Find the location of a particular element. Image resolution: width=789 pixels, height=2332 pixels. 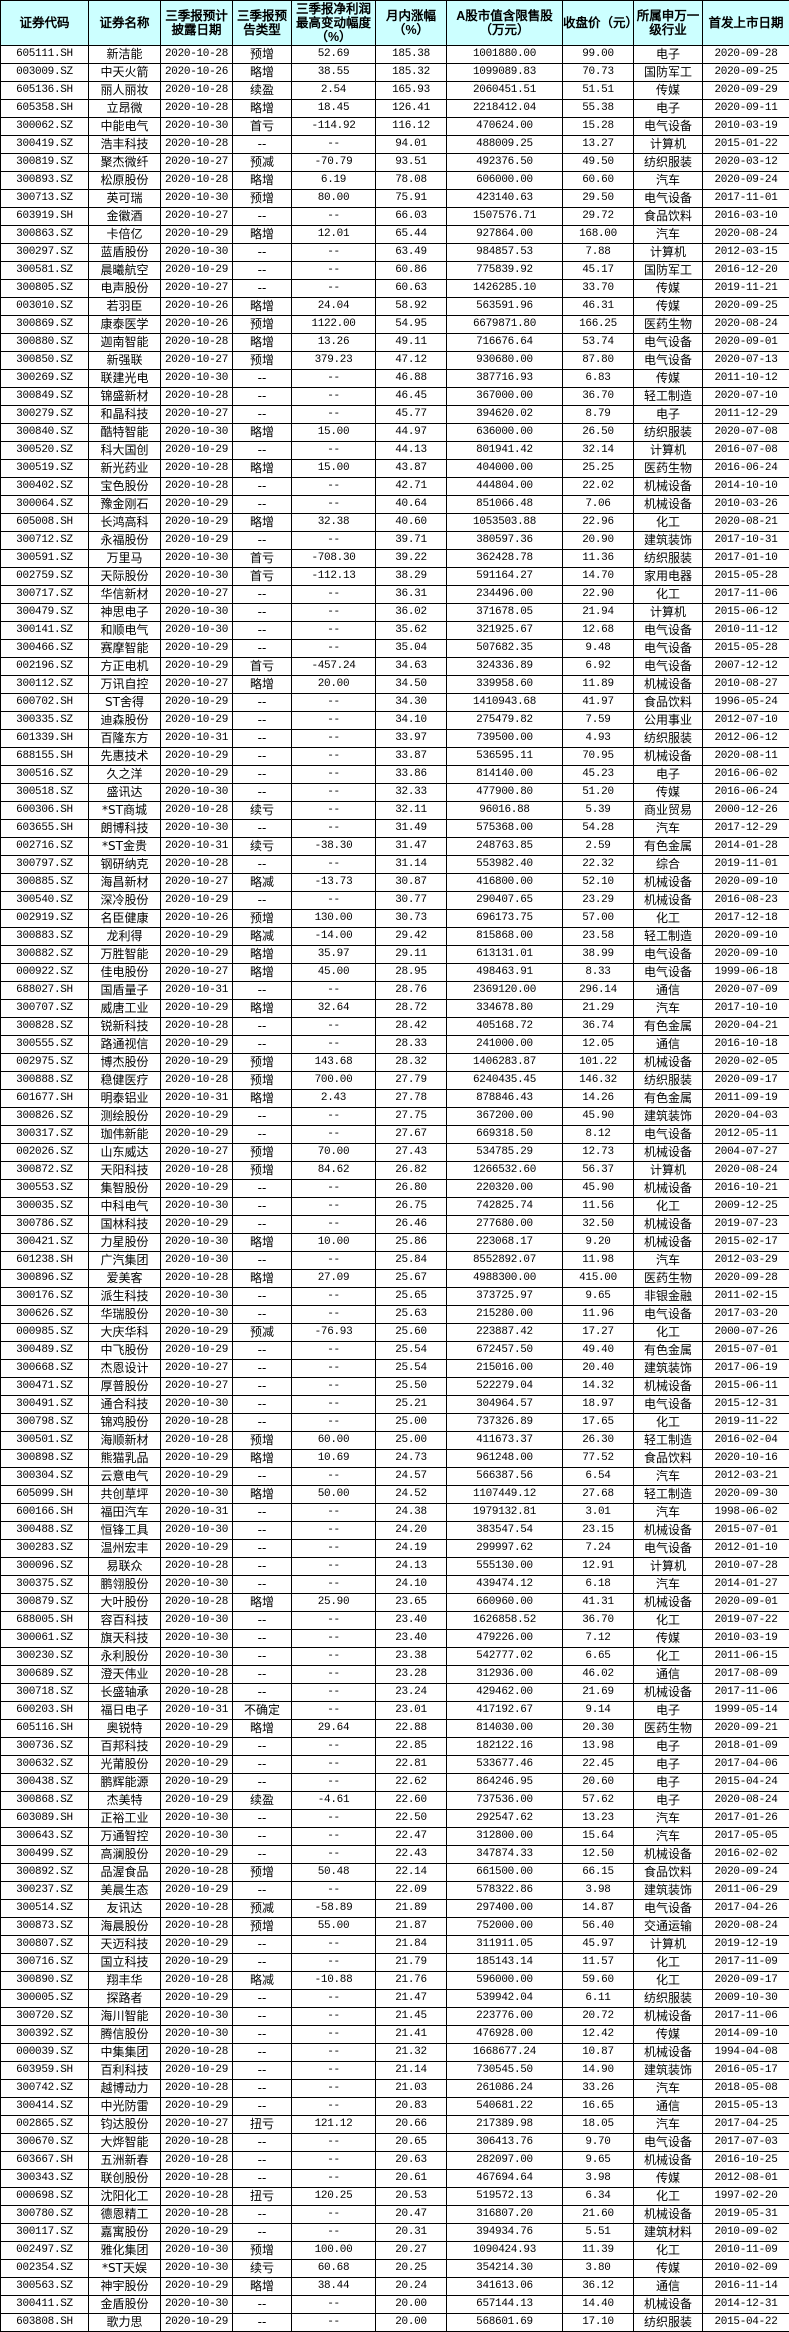

cell-name: 爱美客 is located at coordinates (124, 1278).